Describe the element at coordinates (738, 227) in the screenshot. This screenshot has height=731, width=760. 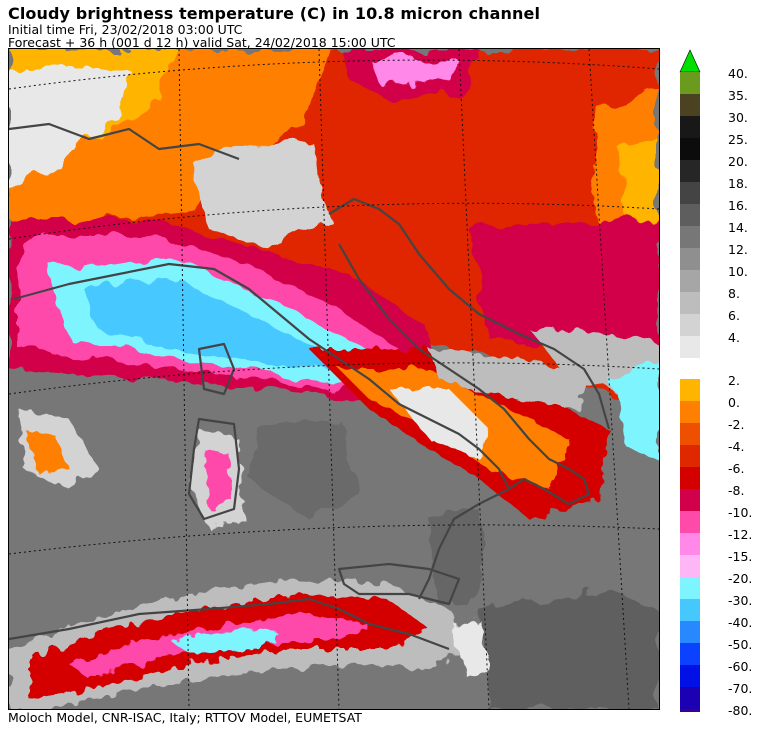
I see `legend-label: 14.` at that location.